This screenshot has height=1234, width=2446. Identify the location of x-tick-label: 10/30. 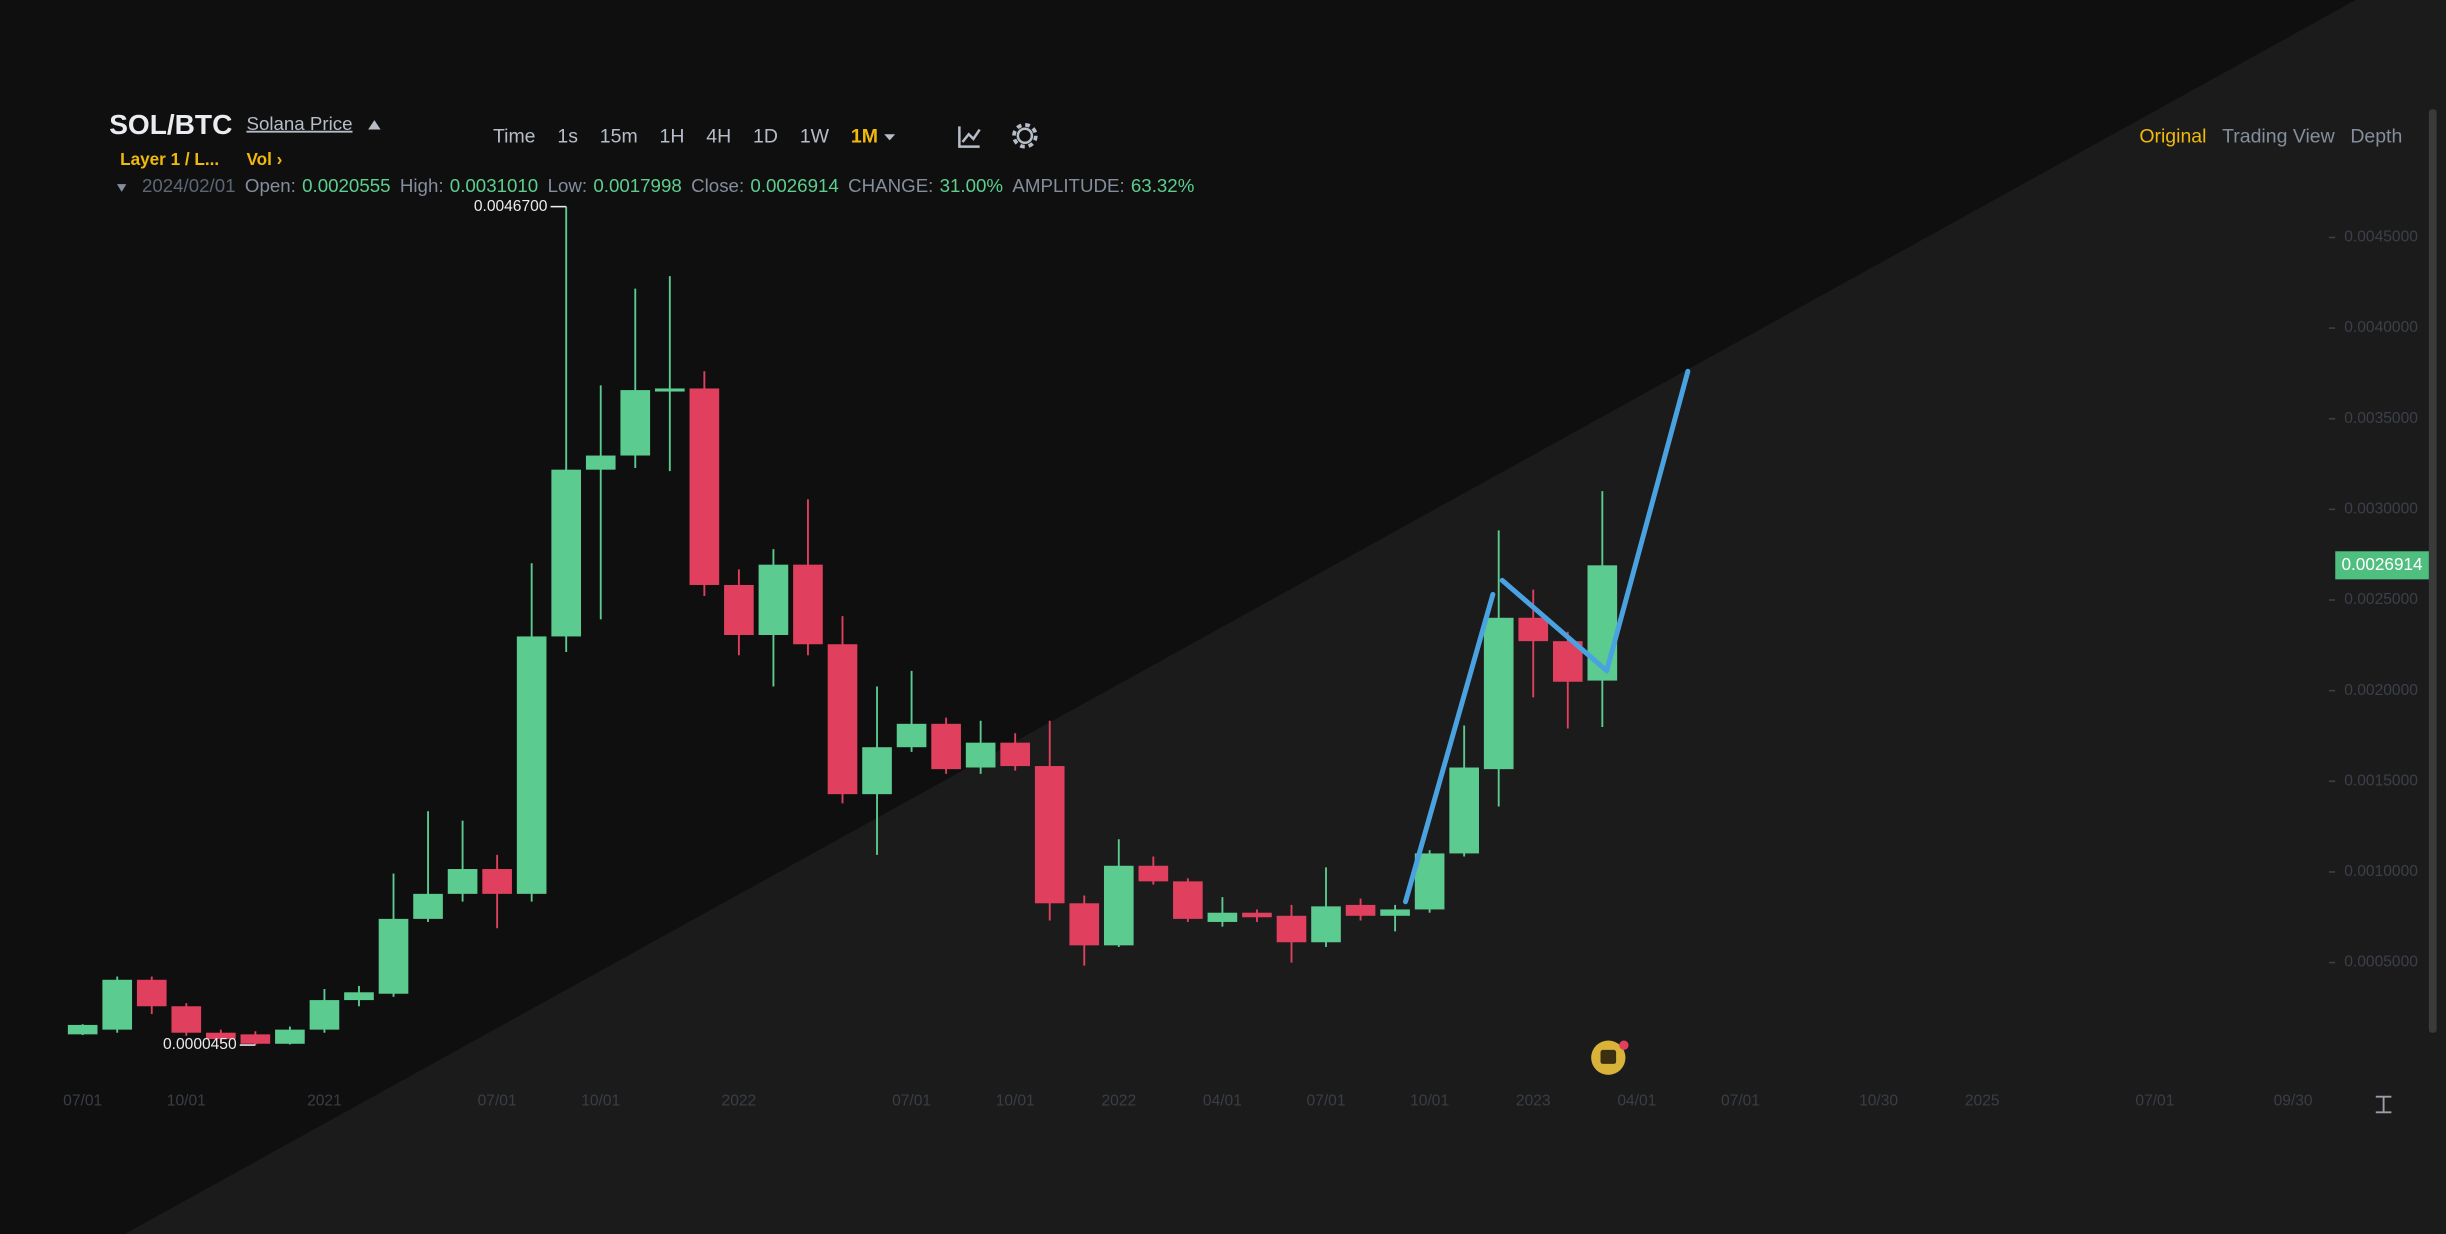
(1878, 1100).